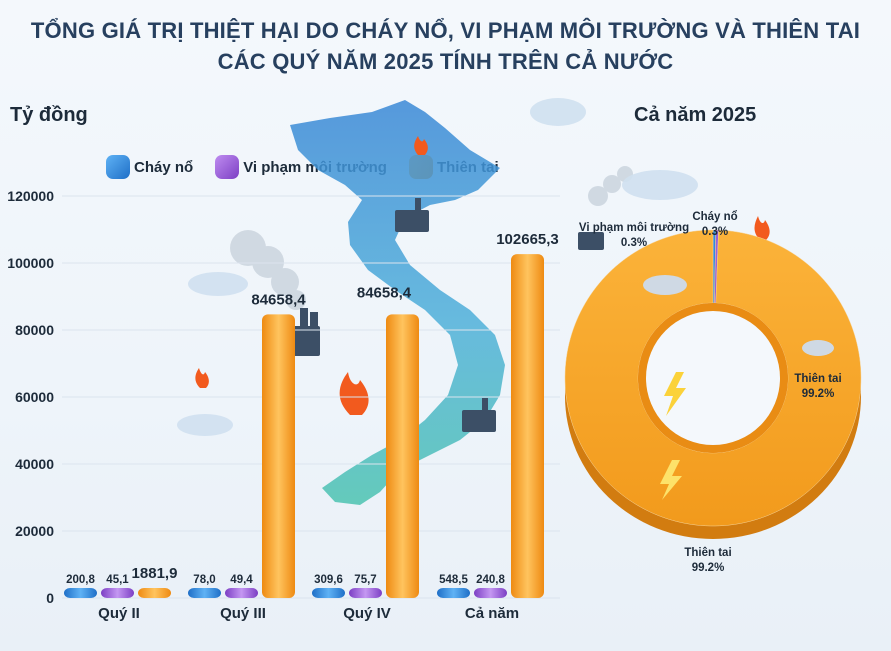 The width and height of the screenshot is (891, 651). I want to click on legend-item-chay-no: Cháy nổ, so click(149, 167).